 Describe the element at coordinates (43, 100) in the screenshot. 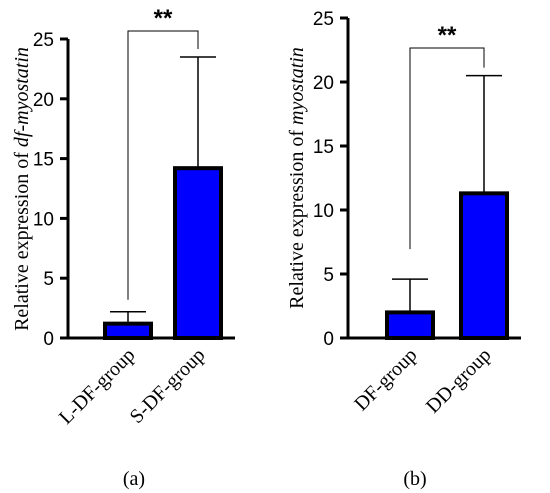

I see `panel-a-y-tick-label: 20` at that location.